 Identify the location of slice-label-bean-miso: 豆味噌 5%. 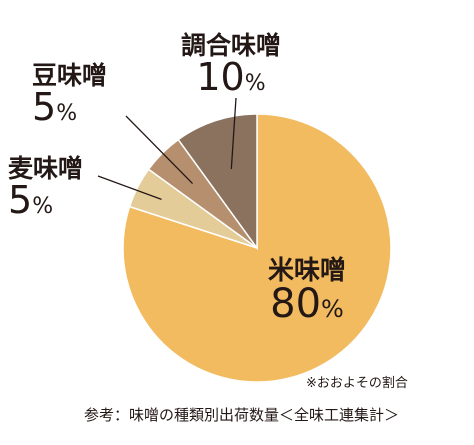
(69, 94).